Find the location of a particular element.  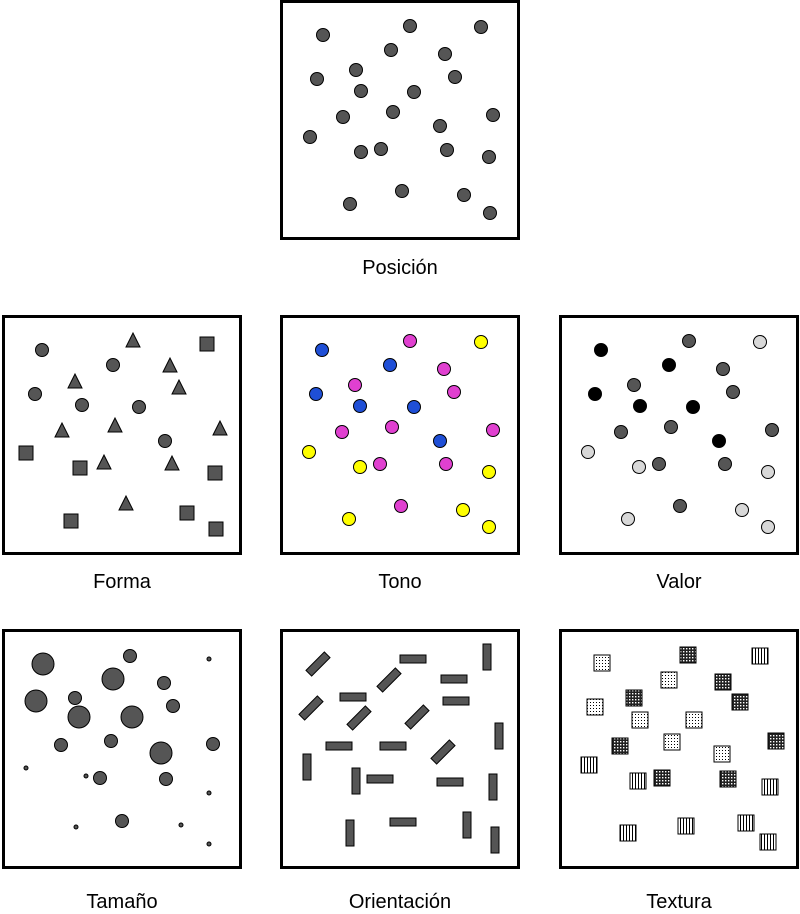

panel-forma is located at coordinates (122, 435).